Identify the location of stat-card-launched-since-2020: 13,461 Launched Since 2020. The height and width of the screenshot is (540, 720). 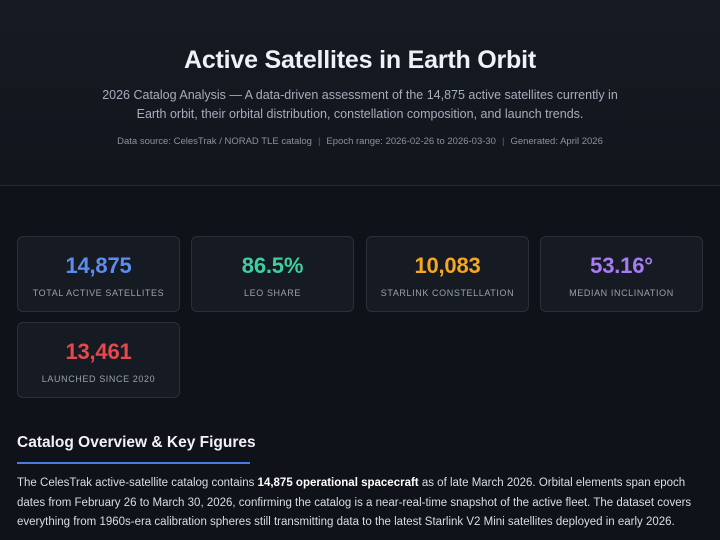
(98, 360).